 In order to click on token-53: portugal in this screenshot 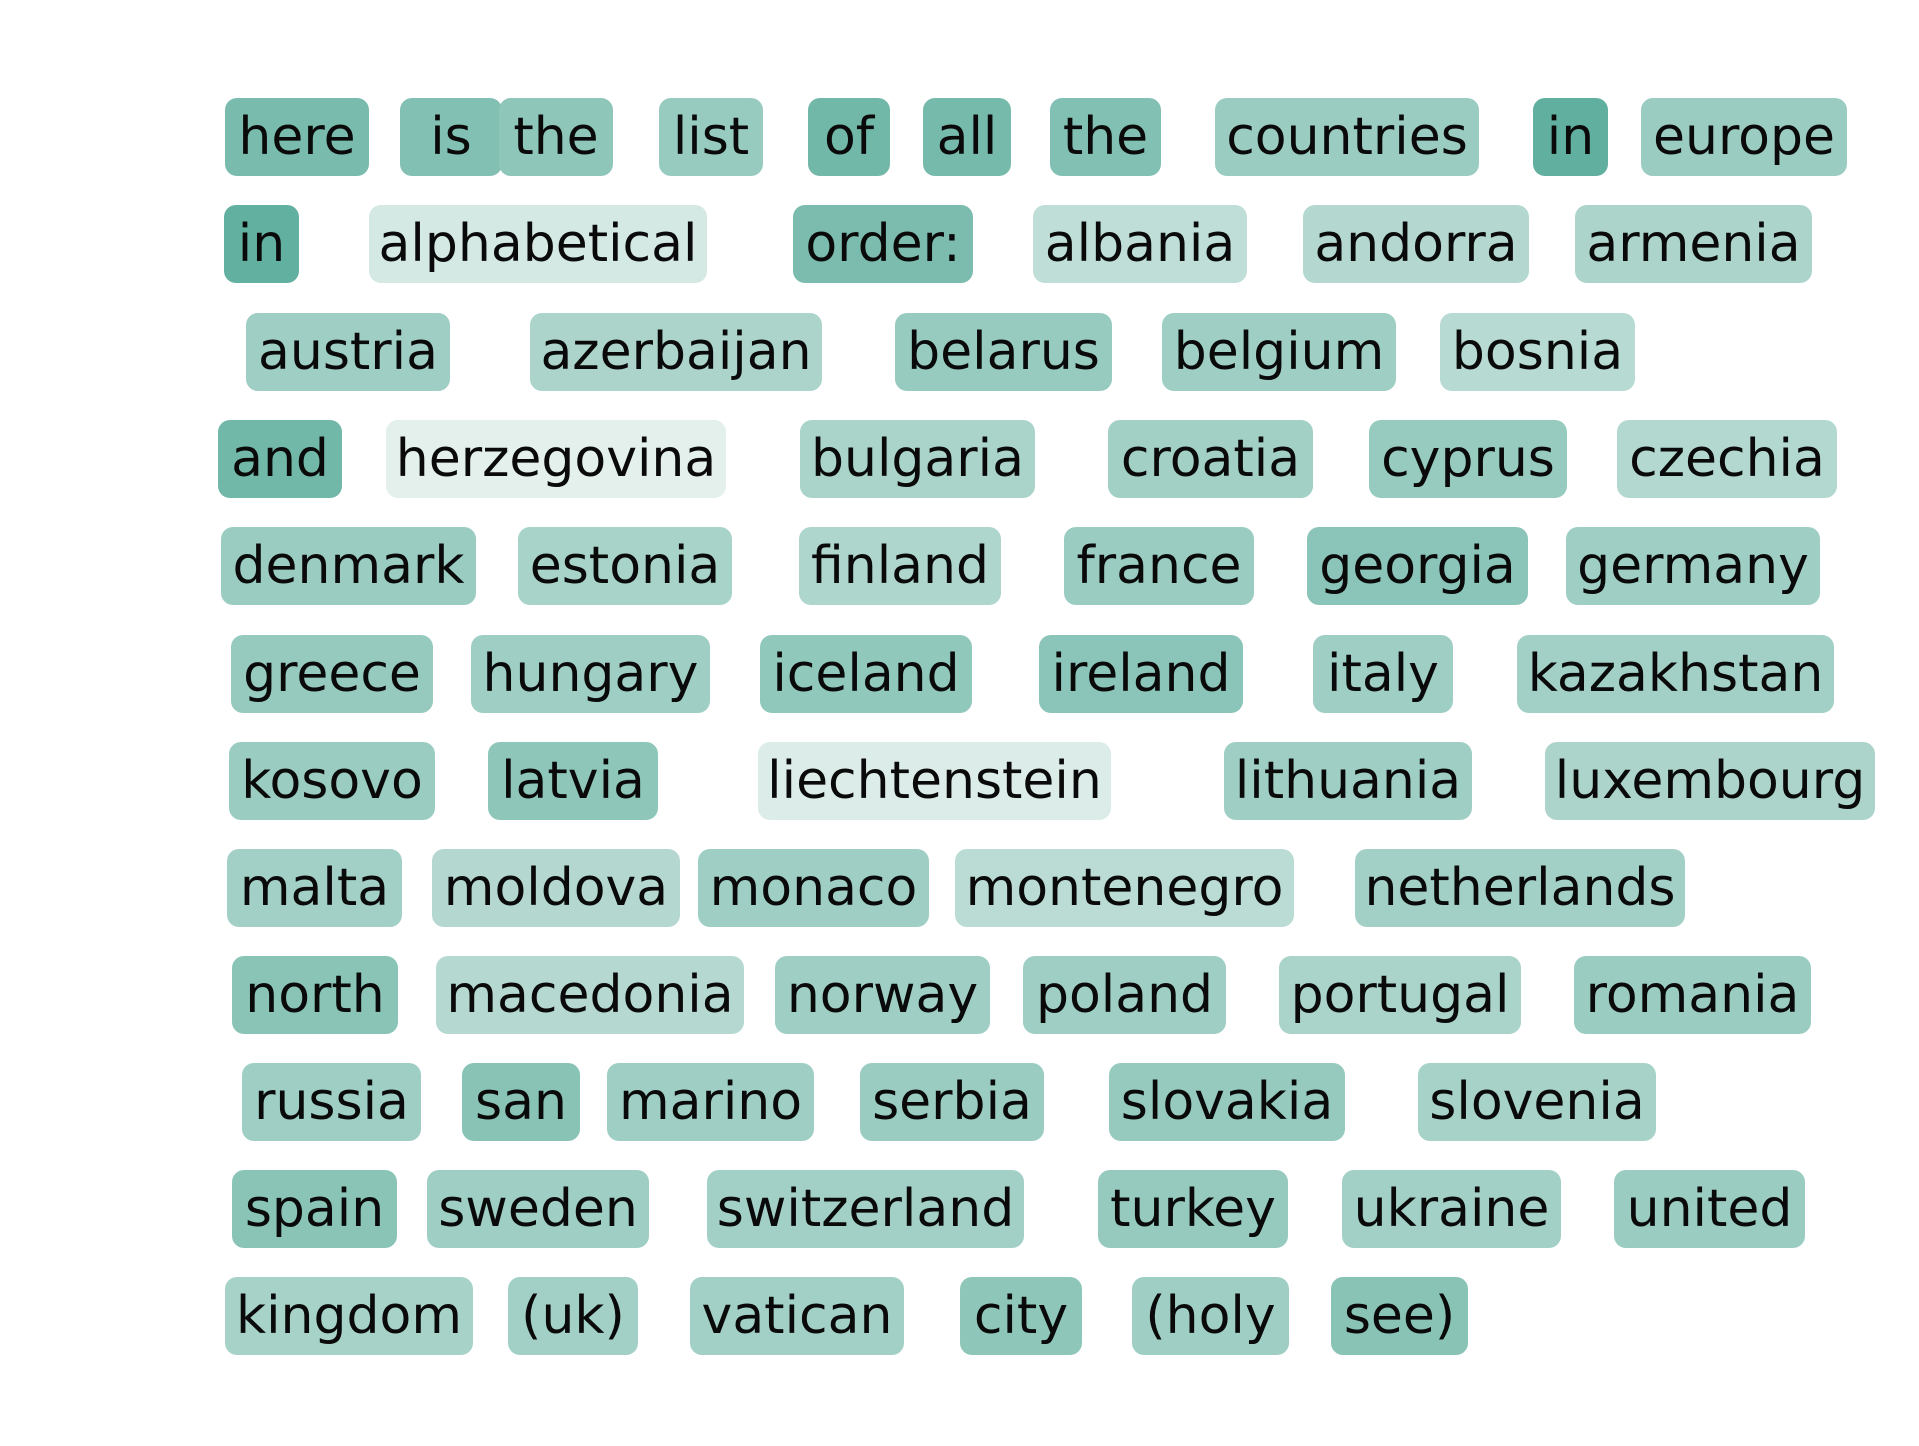, I will do `click(1400, 995)`.